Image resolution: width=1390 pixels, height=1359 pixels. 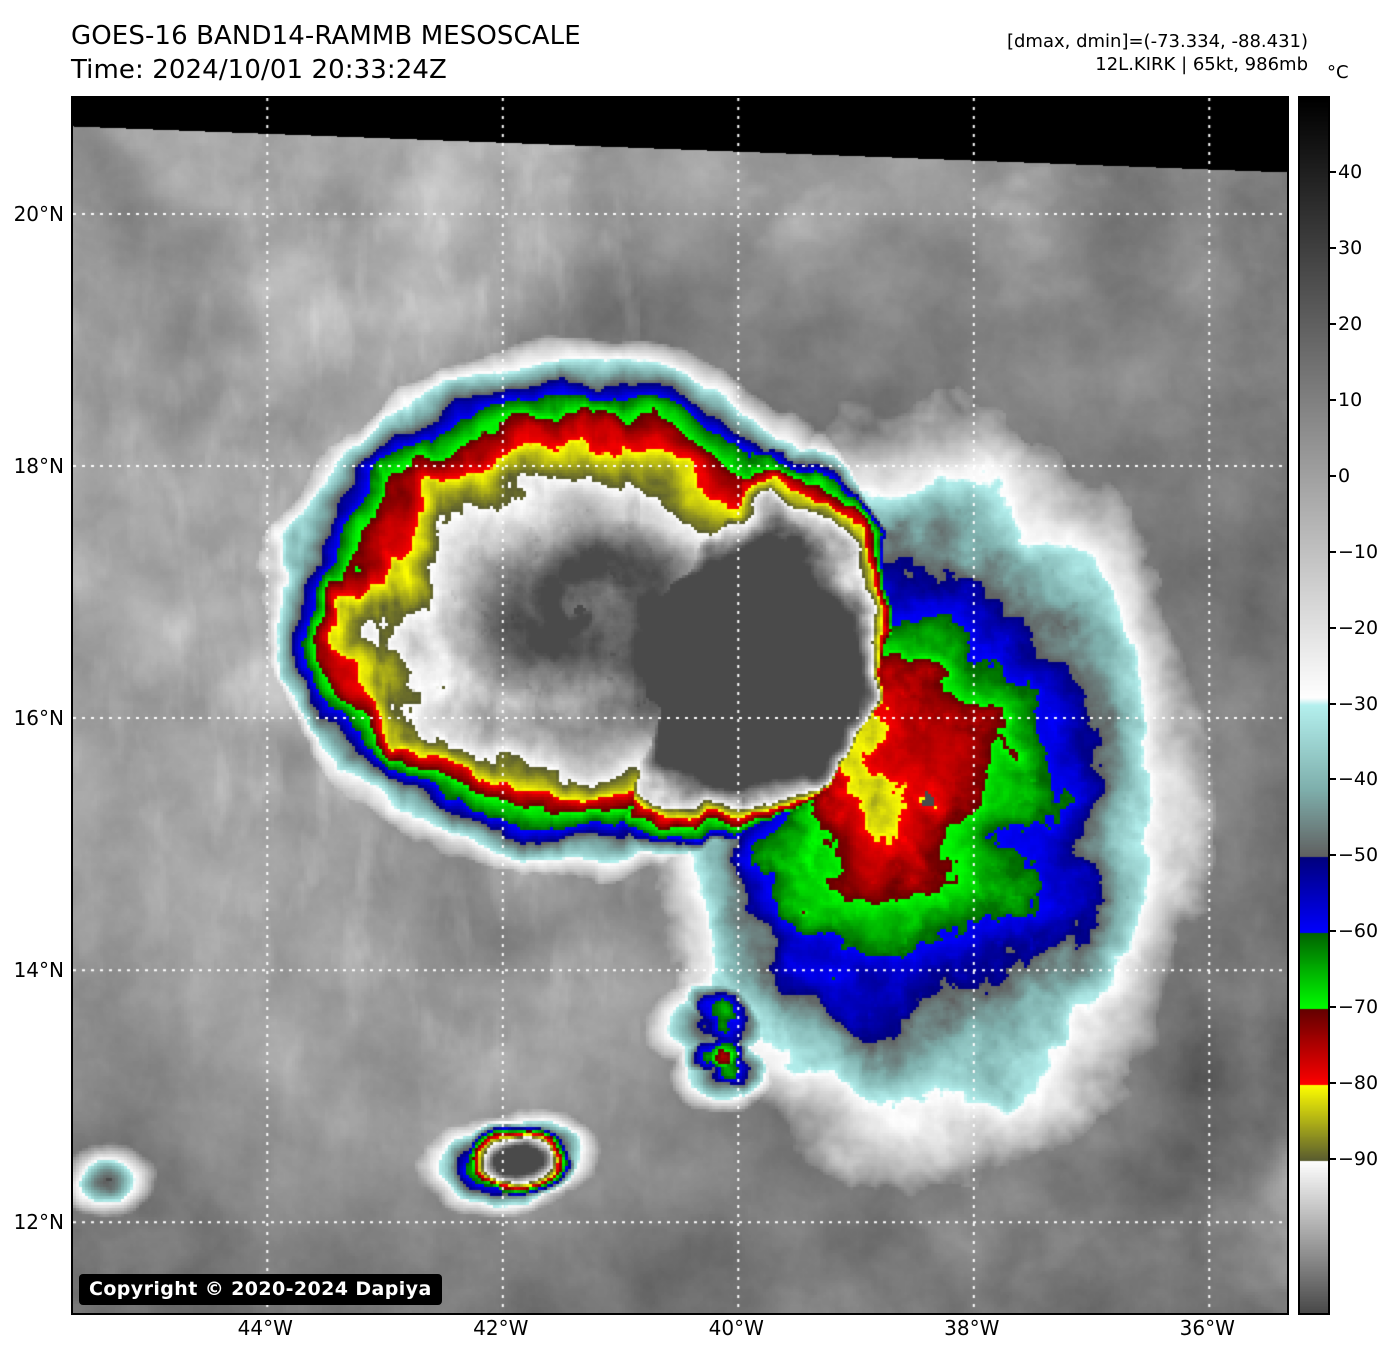 What do you see at coordinates (1358, 1159) in the screenshot?
I see `colorbar-tick-label: −90` at bounding box center [1358, 1159].